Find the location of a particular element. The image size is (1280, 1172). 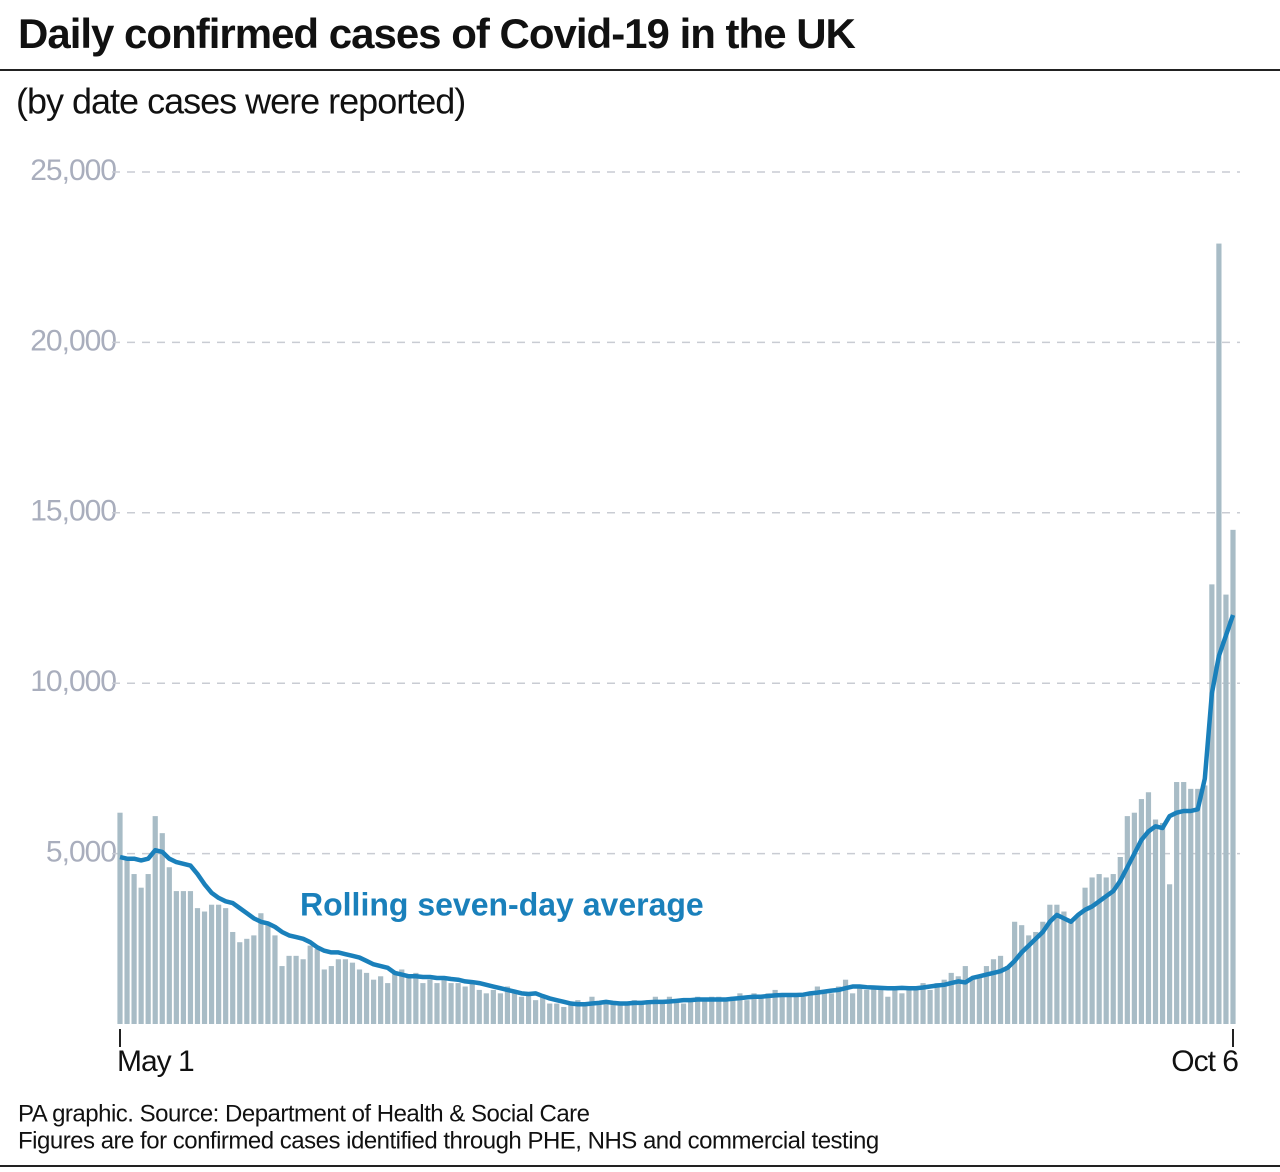

y-tick-label: 10,000 is located at coordinates (73, 681).